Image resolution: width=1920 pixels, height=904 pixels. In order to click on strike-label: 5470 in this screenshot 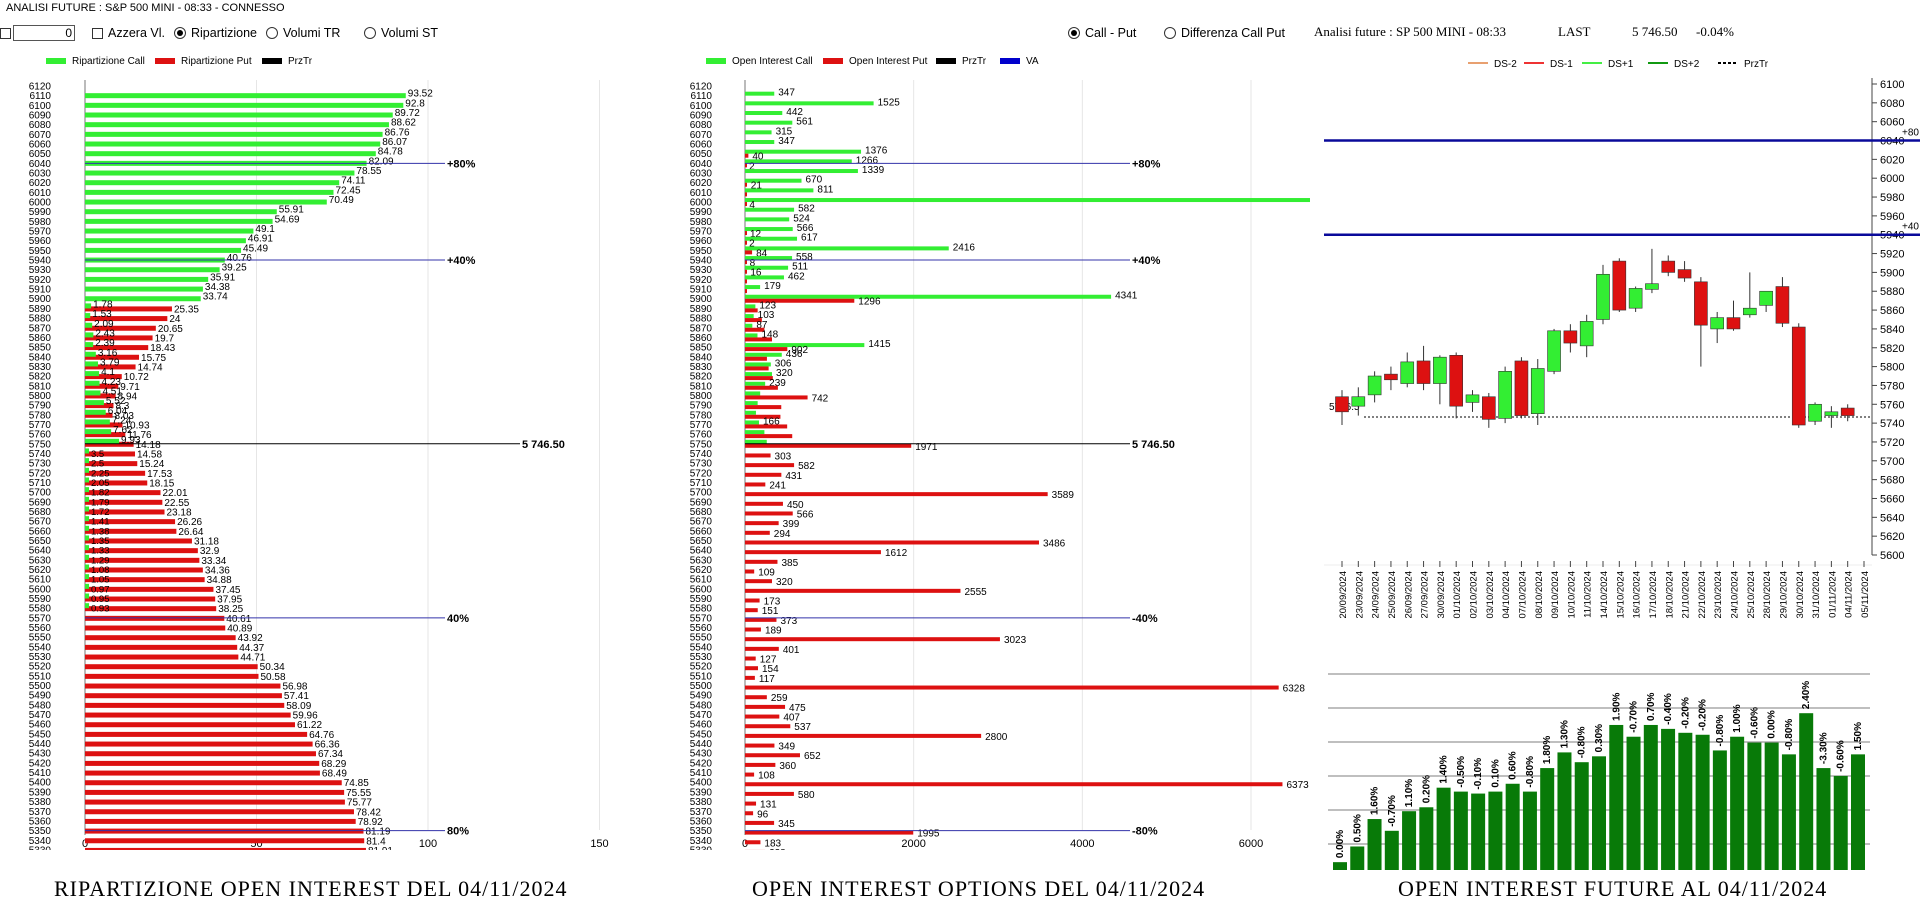, I will do `click(40, 715)`.